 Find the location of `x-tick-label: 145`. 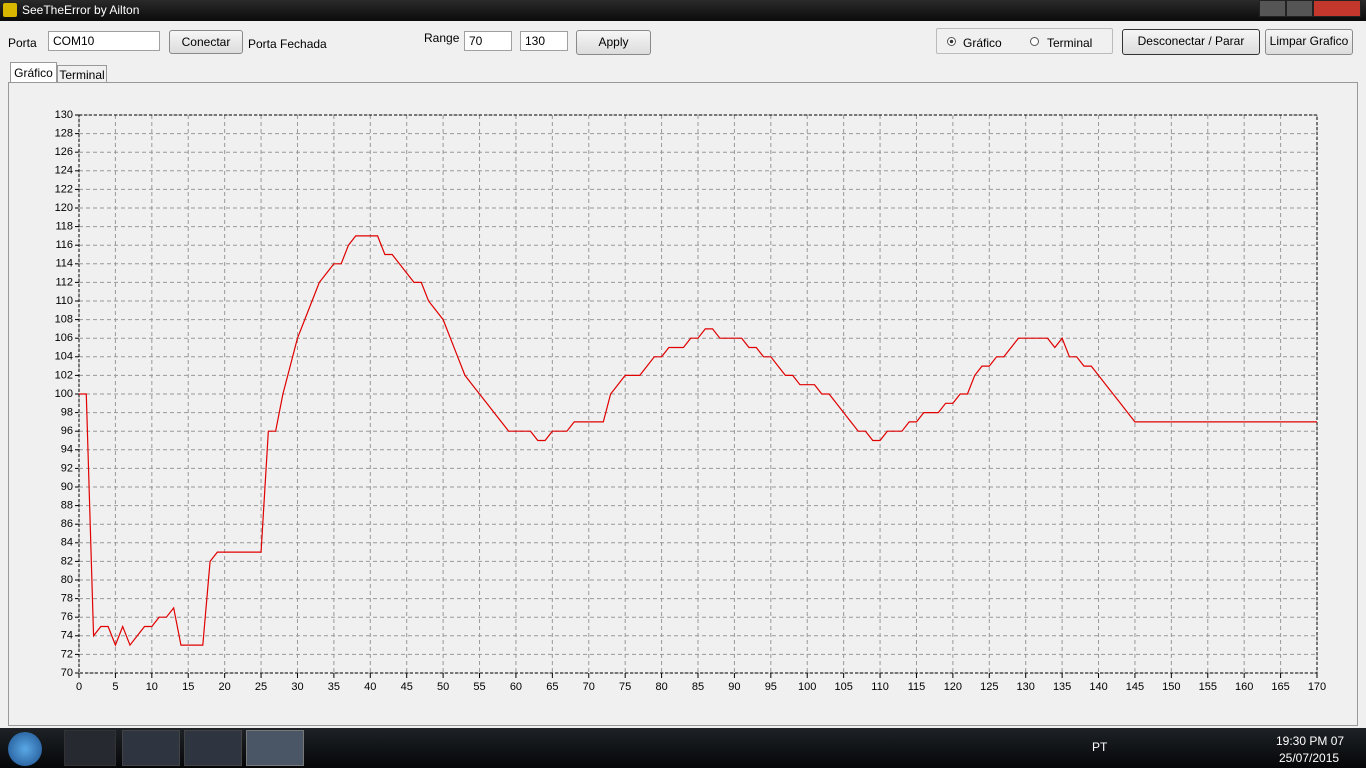

x-tick-label: 145 is located at coordinates (1135, 687).